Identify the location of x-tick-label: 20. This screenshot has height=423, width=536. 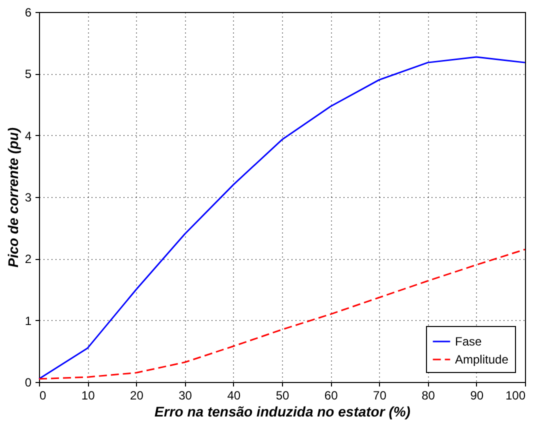
(137, 395).